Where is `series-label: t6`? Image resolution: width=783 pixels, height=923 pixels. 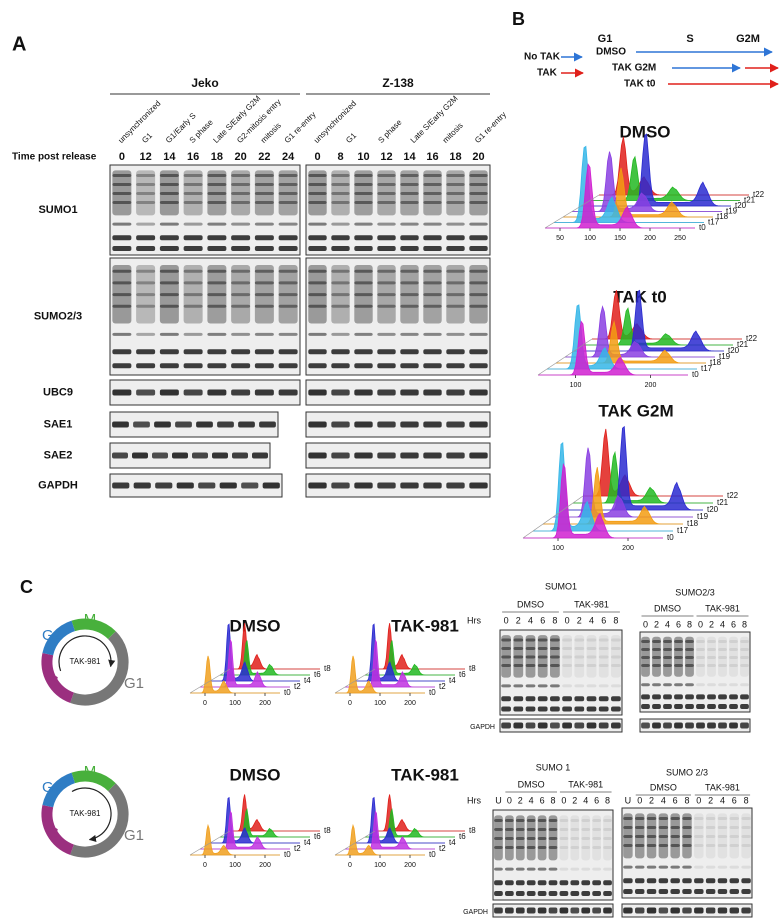 series-label: t6 is located at coordinates (462, 674).